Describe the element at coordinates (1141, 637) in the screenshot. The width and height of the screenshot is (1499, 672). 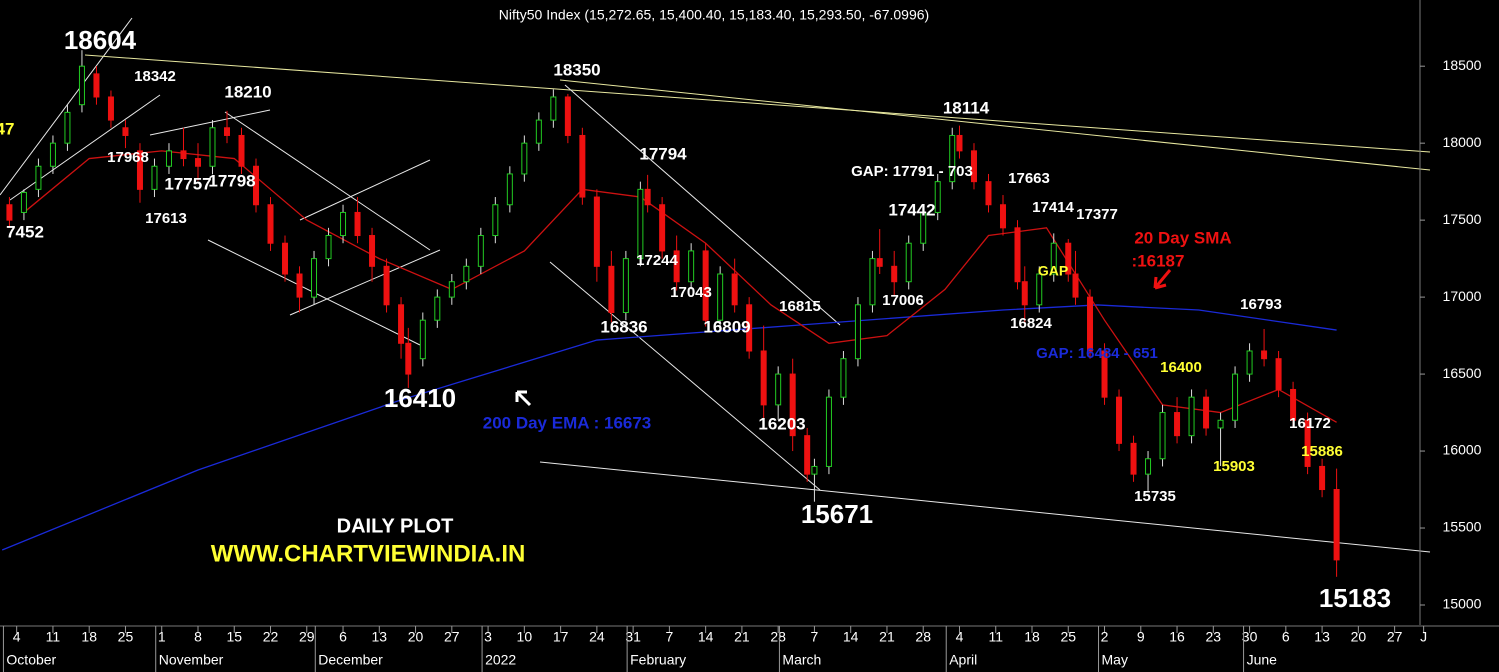
I see `x-tick-label: 9` at that location.